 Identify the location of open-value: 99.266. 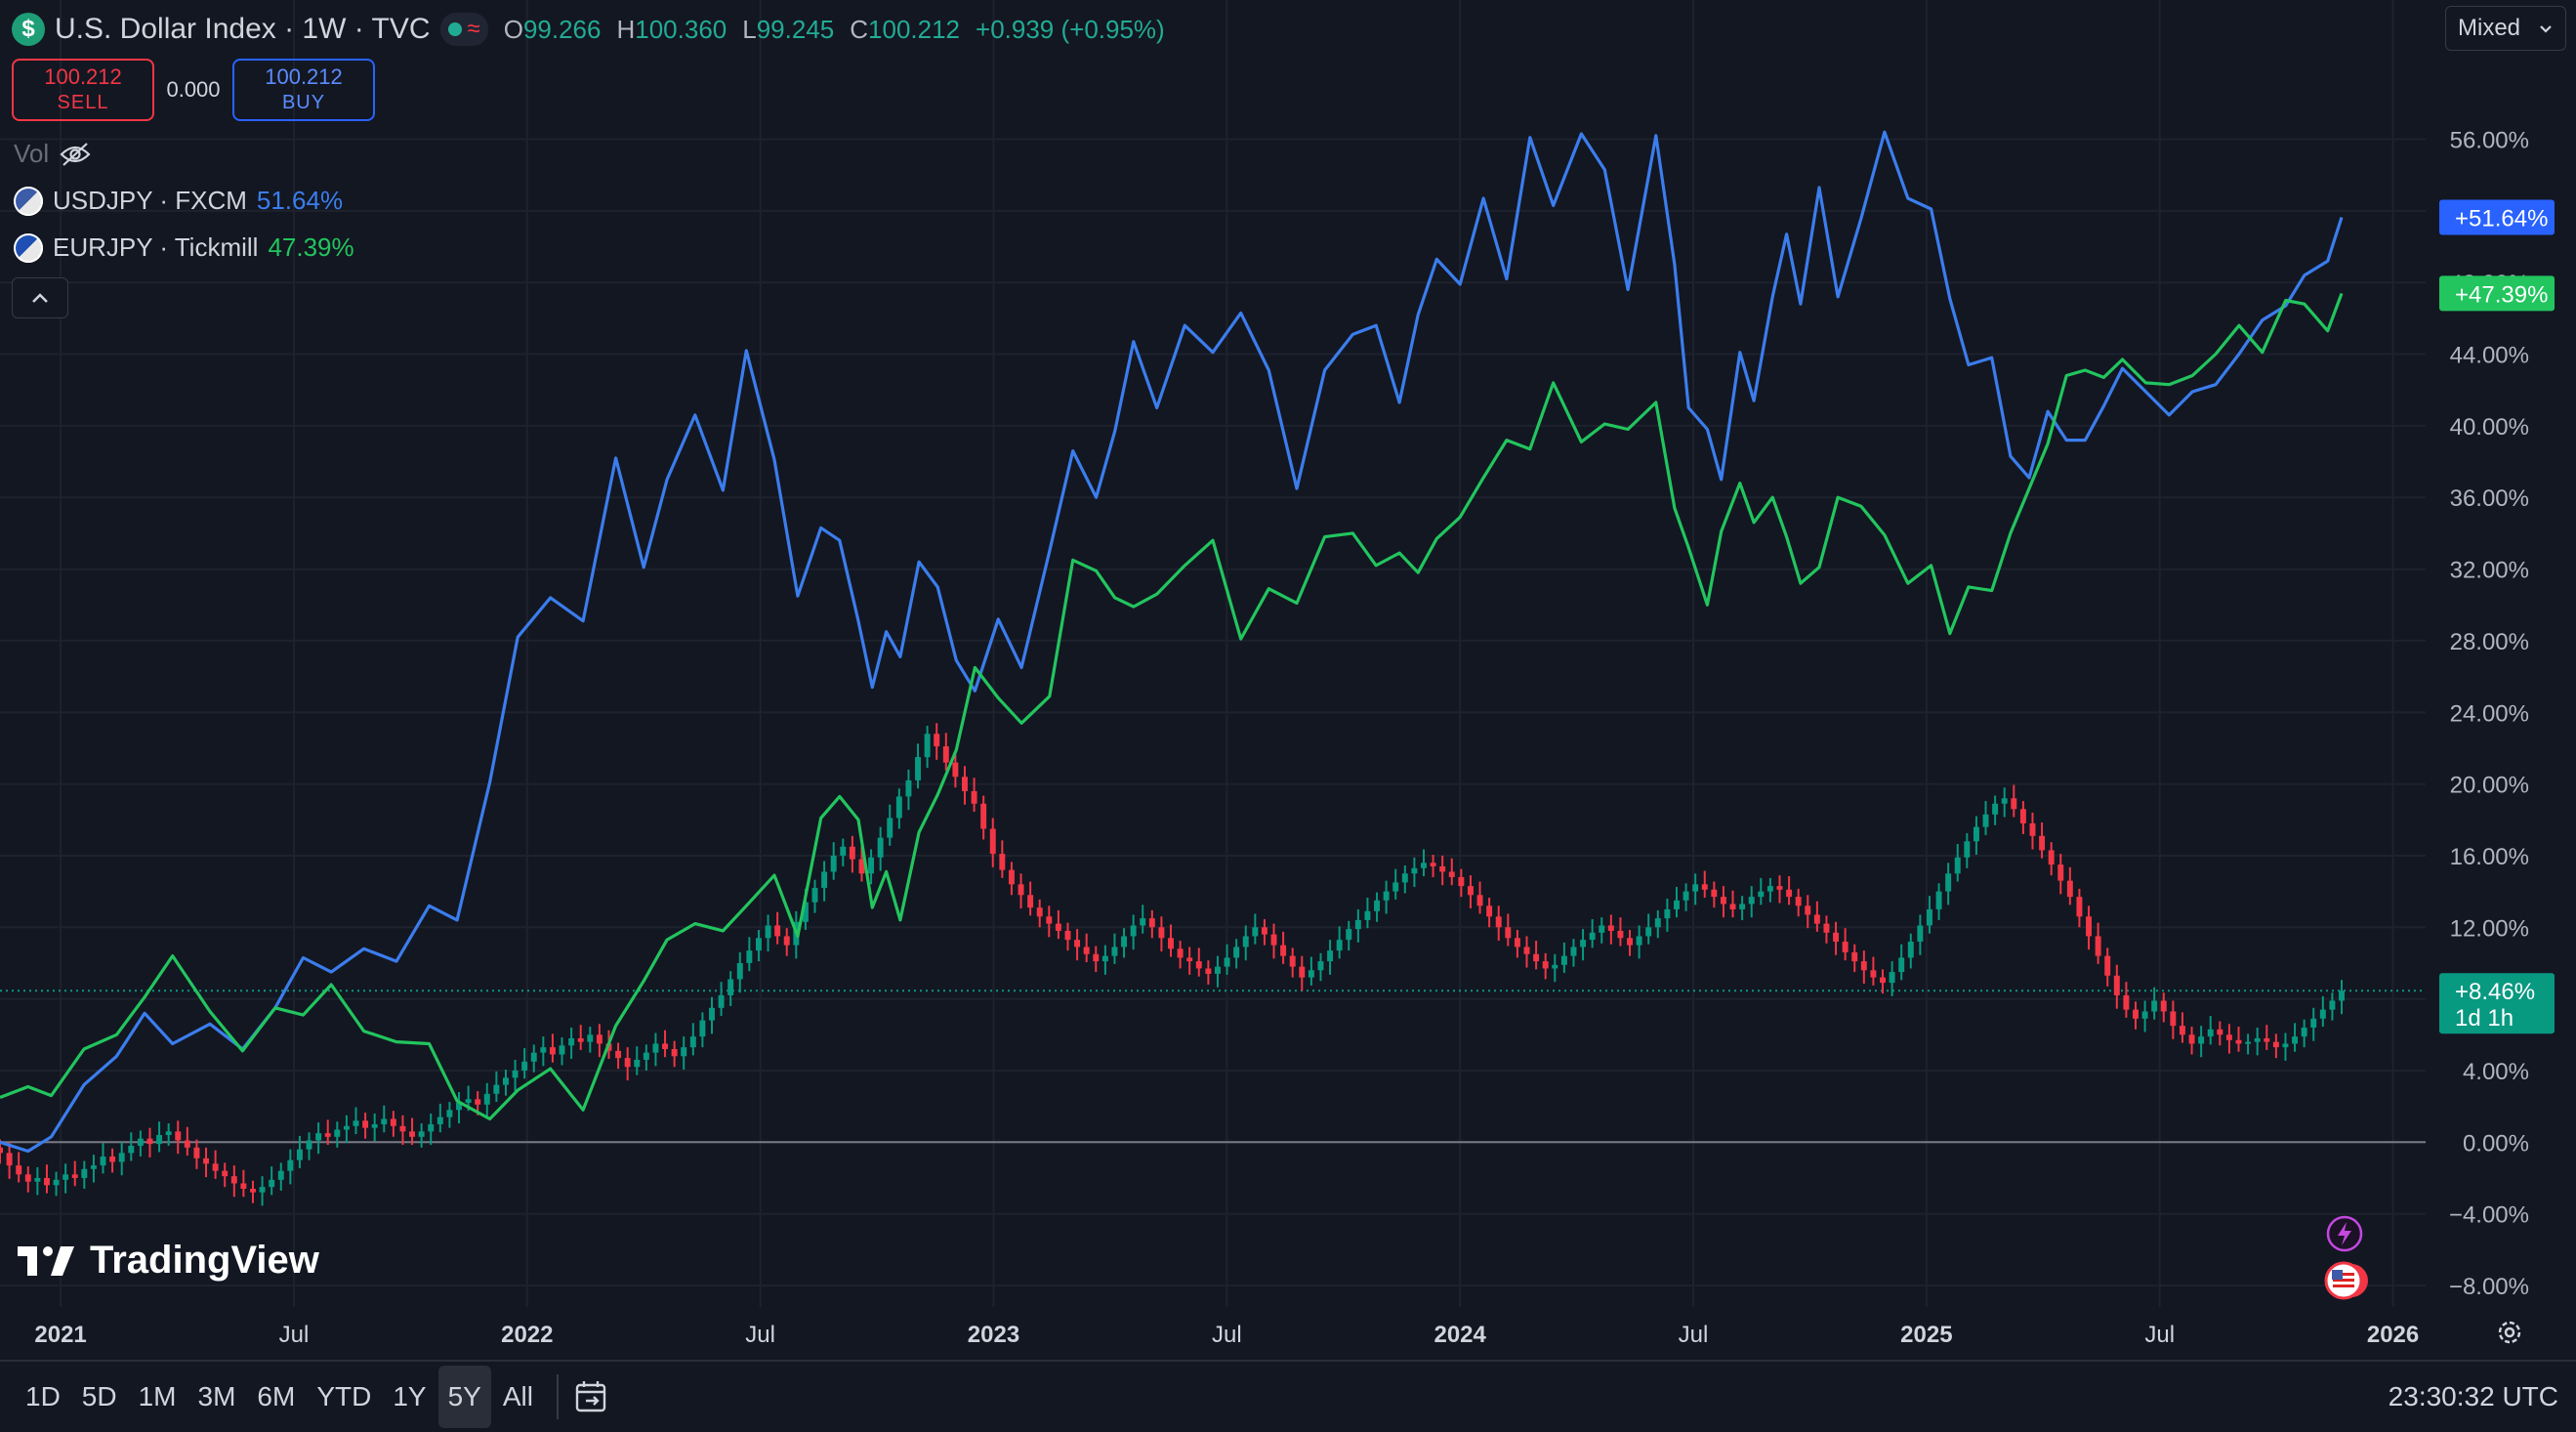
(562, 29).